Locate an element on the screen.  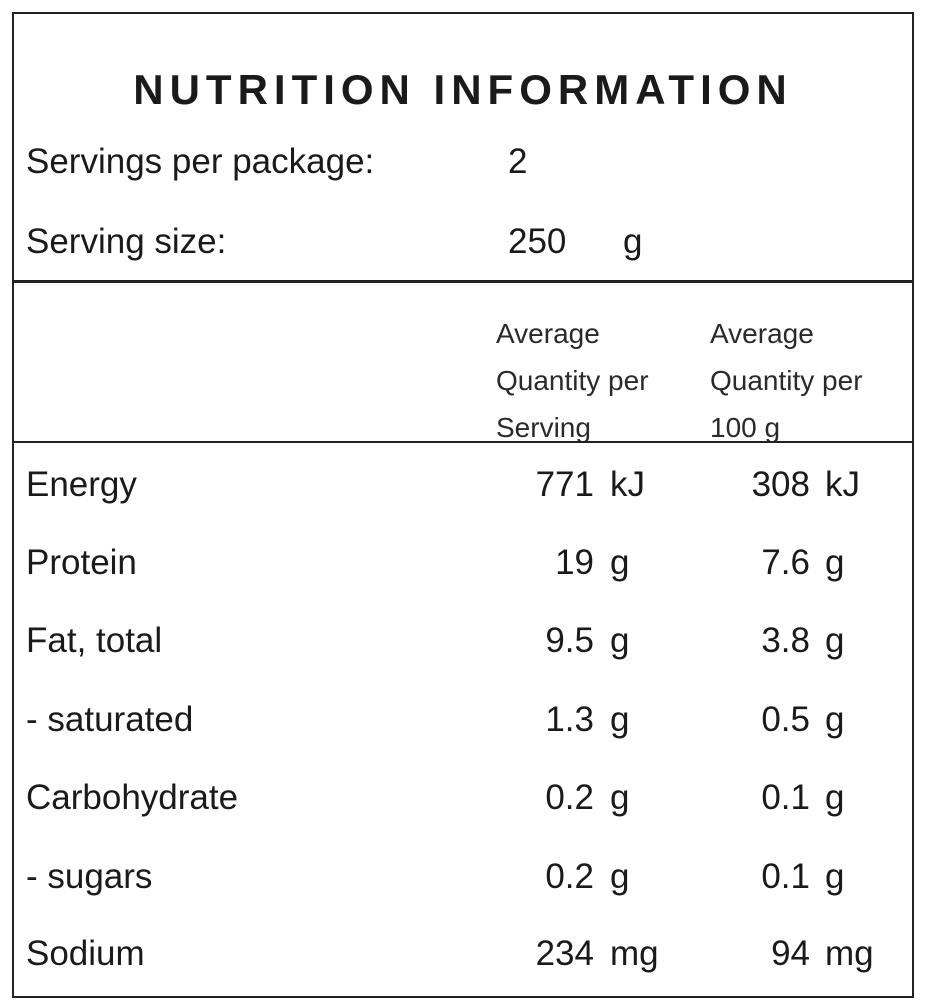
serving-size-label: Serving size: is located at coordinates (126, 241).